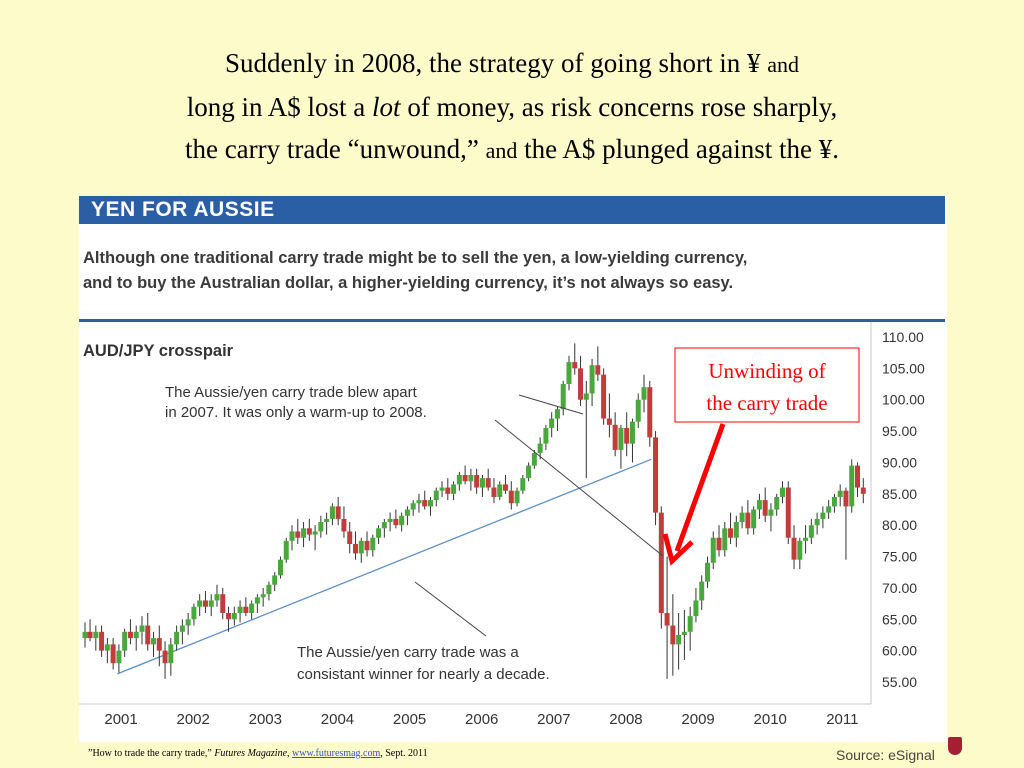 The height and width of the screenshot is (768, 1024). What do you see at coordinates (899, 462) in the screenshot?
I see `y-tick-label: 90.00` at bounding box center [899, 462].